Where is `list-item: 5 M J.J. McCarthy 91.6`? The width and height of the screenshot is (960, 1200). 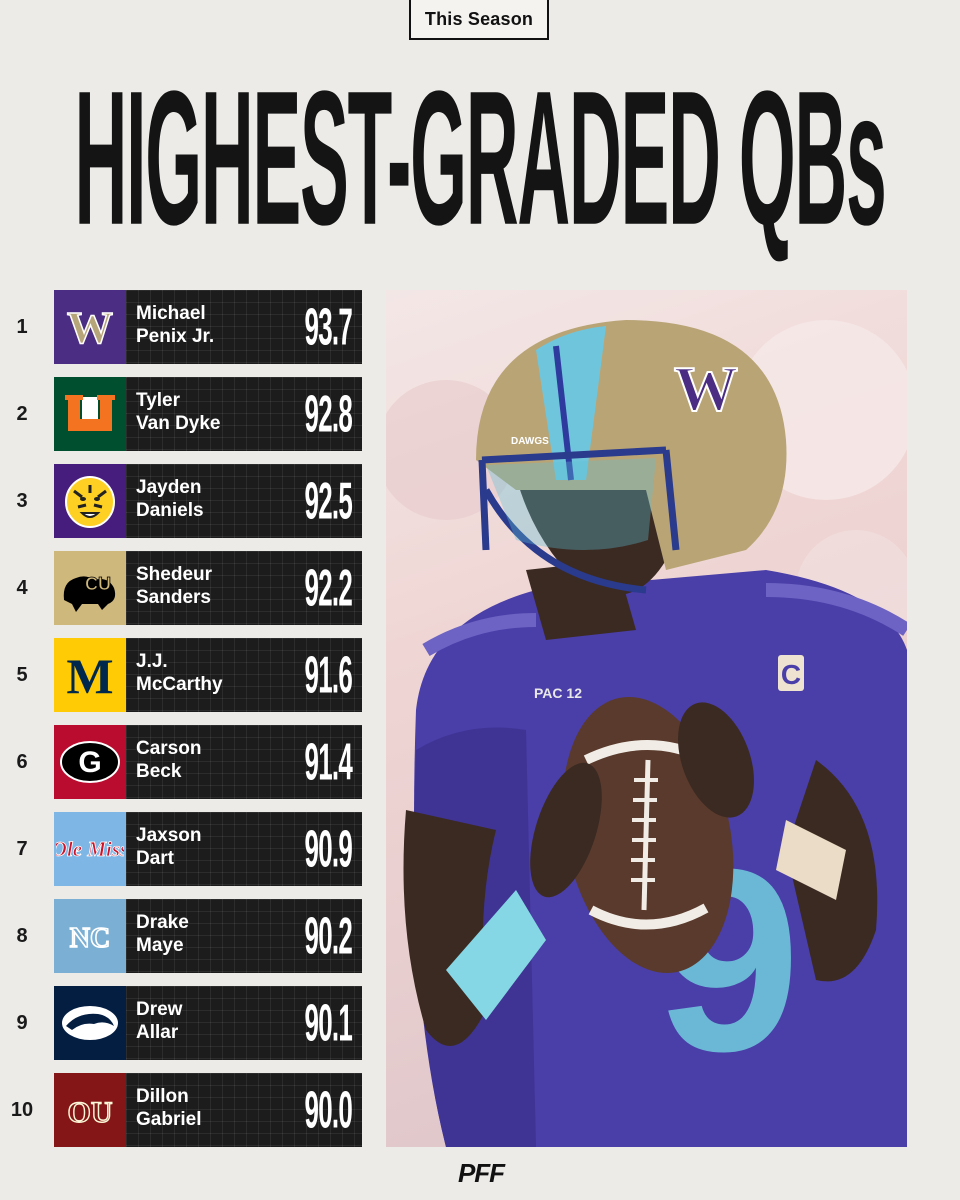 list-item: 5 M J.J. McCarthy 91.6 is located at coordinates (190, 675).